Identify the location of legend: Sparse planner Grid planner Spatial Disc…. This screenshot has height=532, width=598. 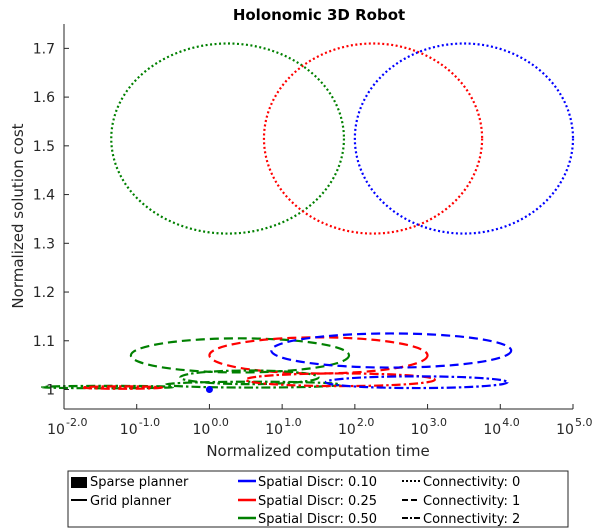
(318, 499).